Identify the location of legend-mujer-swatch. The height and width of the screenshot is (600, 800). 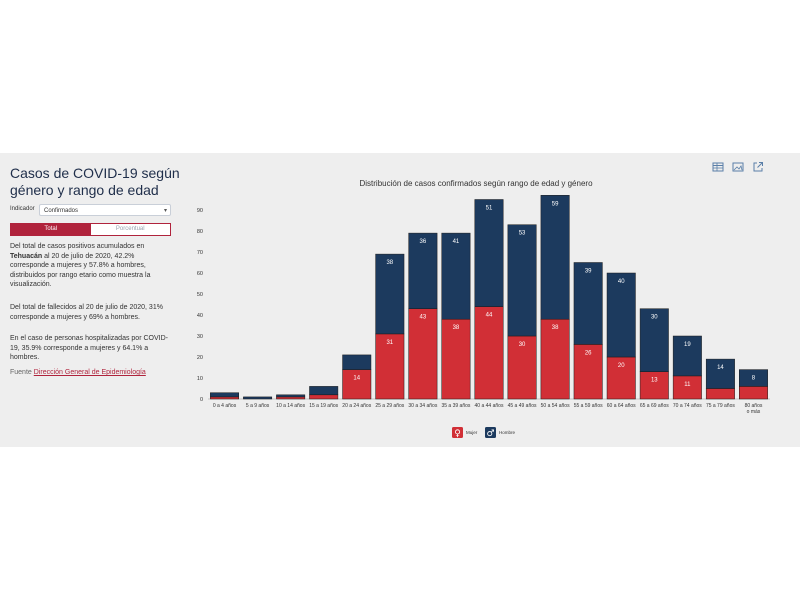
(457, 432).